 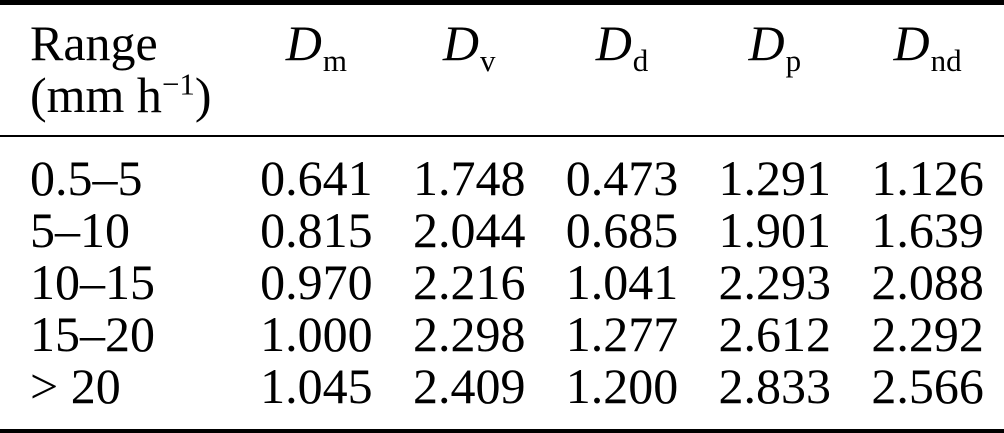 I want to click on dnd-symbol: D, so click(x=912, y=43).